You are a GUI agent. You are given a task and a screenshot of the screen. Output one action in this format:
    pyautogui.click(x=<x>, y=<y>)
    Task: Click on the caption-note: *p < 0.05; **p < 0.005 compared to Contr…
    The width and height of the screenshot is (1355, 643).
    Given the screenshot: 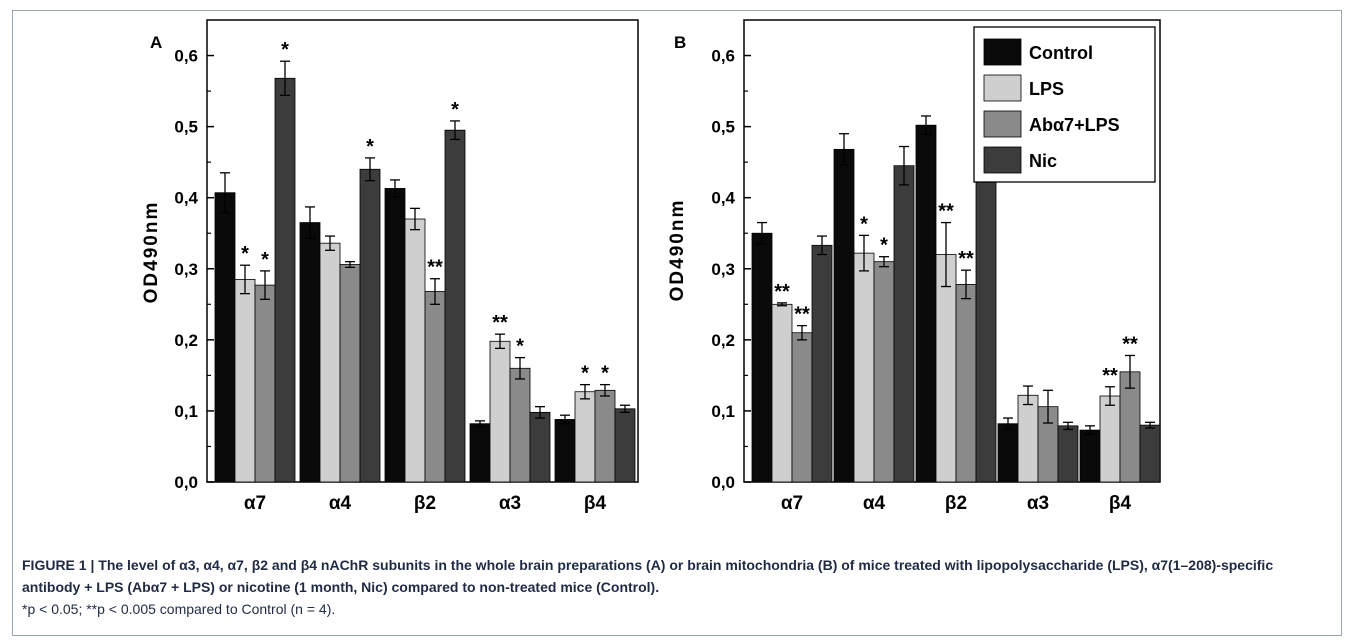 What is the action you would take?
    pyautogui.click(x=179, y=609)
    